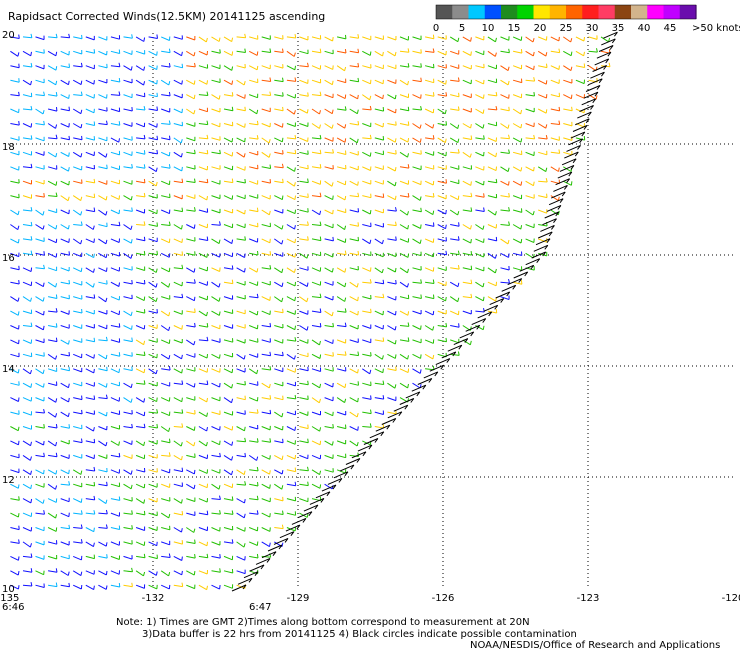 The height and width of the screenshot is (654, 740). I want to click on legend-tick-label: 40, so click(644, 28).